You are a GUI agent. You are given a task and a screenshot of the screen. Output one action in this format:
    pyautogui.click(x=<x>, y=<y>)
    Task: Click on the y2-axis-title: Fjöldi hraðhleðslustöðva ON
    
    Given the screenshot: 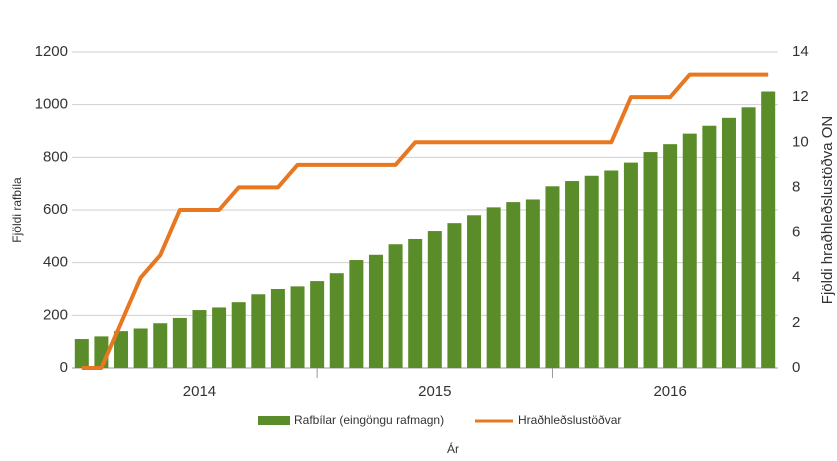 What is the action you would take?
    pyautogui.click(x=827, y=210)
    